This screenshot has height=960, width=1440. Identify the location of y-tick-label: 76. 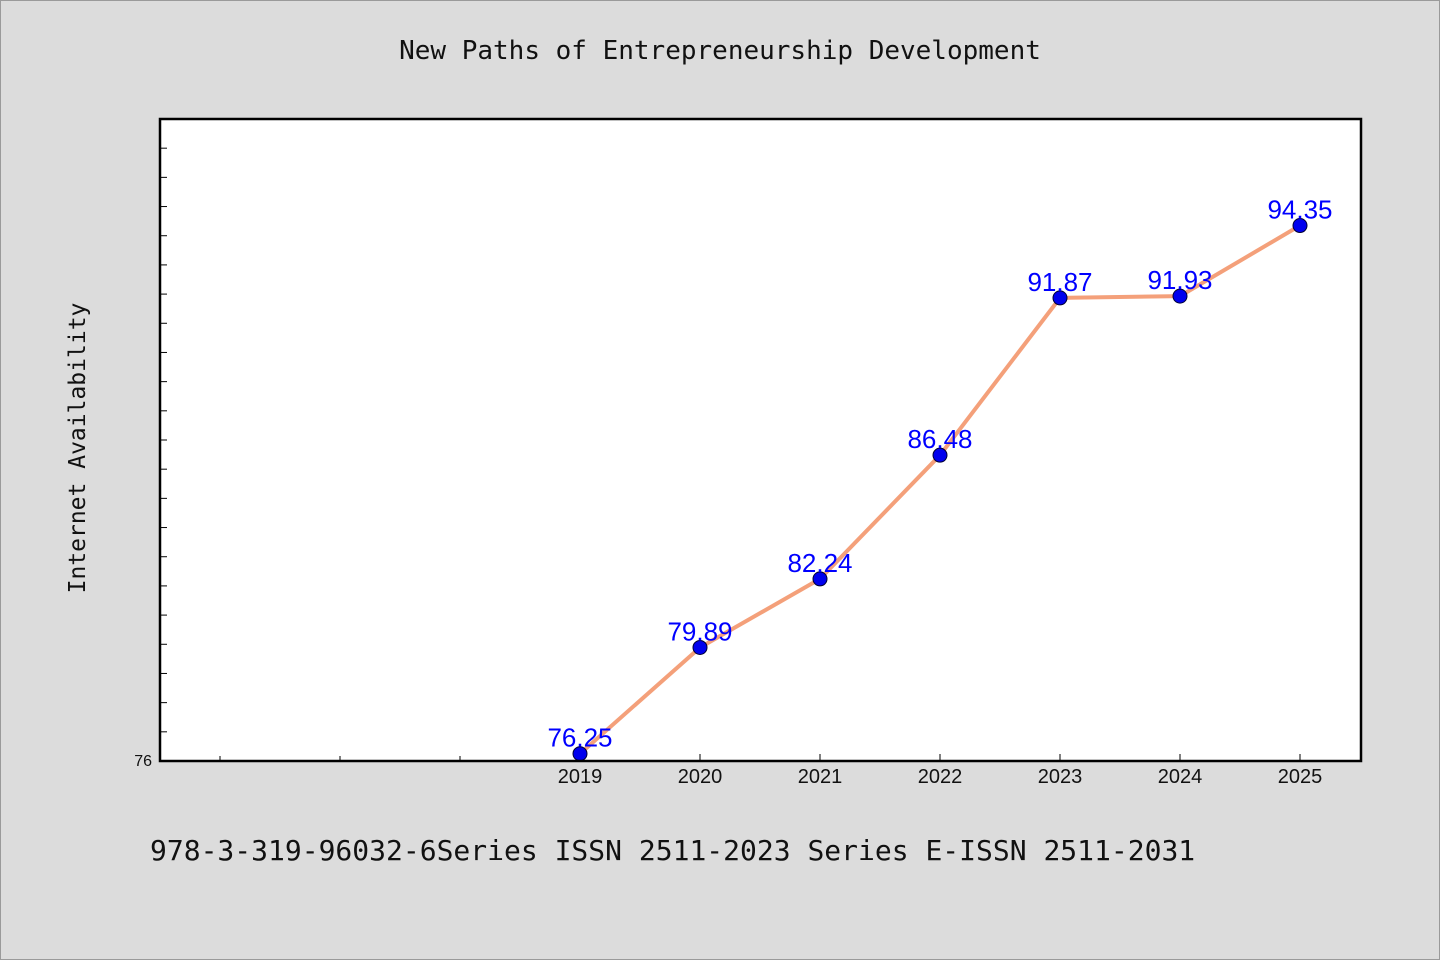
(143, 761).